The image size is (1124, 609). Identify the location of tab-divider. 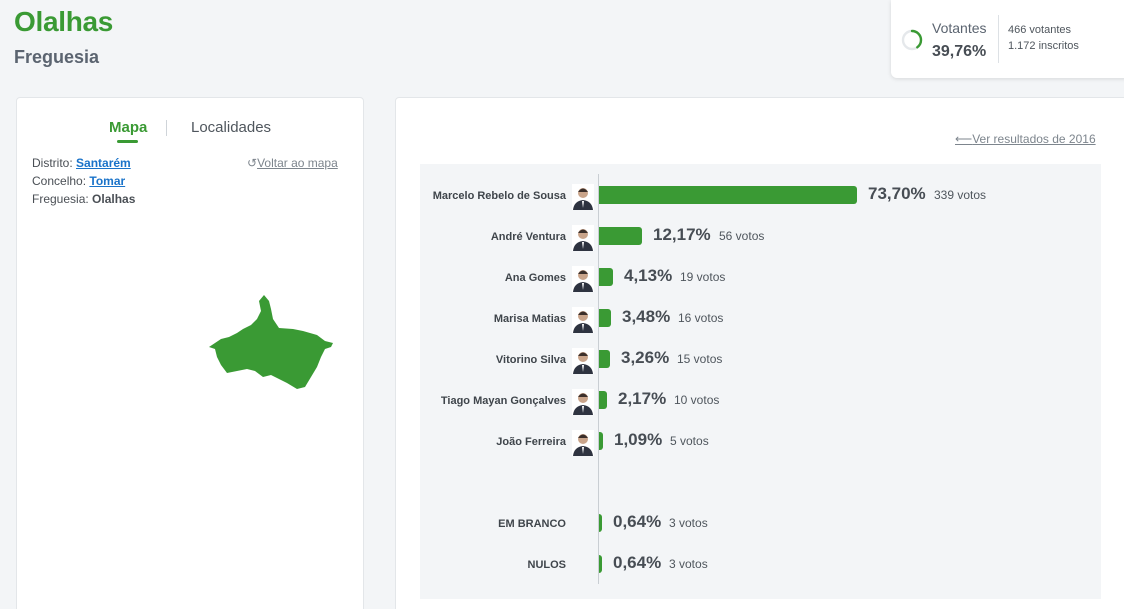
(166, 128).